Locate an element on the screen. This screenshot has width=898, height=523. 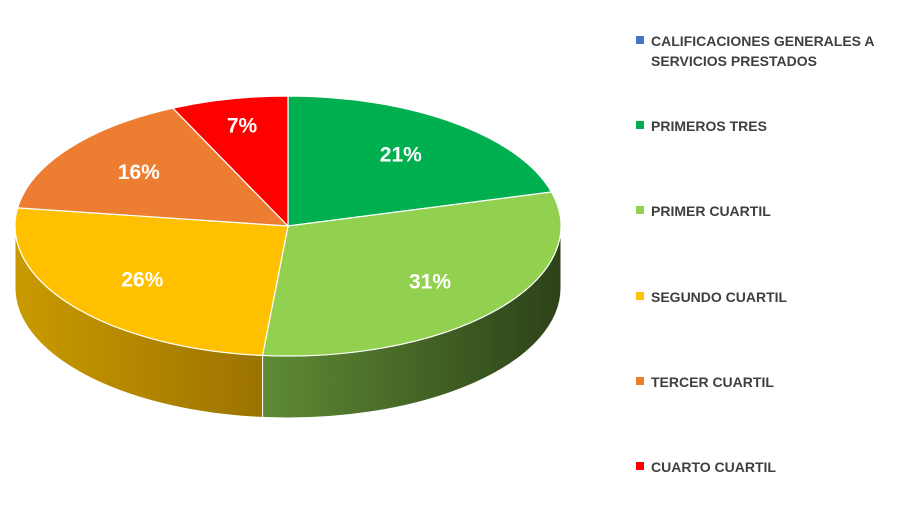
legend-label: TERCER CUARTIL is located at coordinates (712, 382).